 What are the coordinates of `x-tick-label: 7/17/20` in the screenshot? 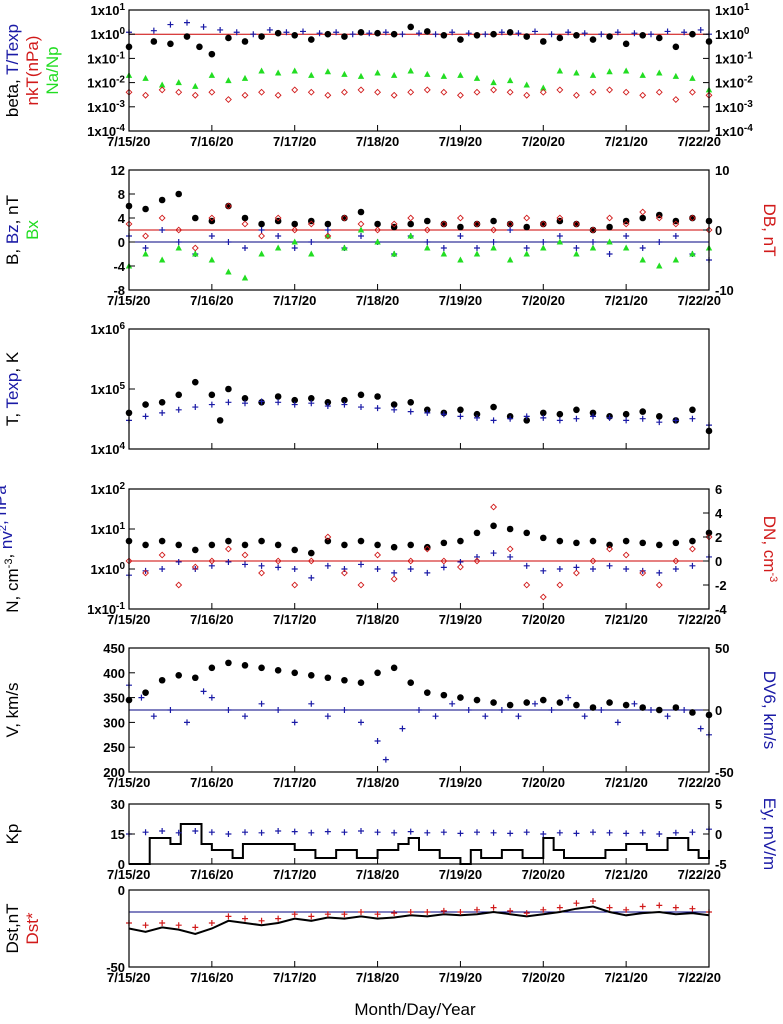 It's located at (294, 874).